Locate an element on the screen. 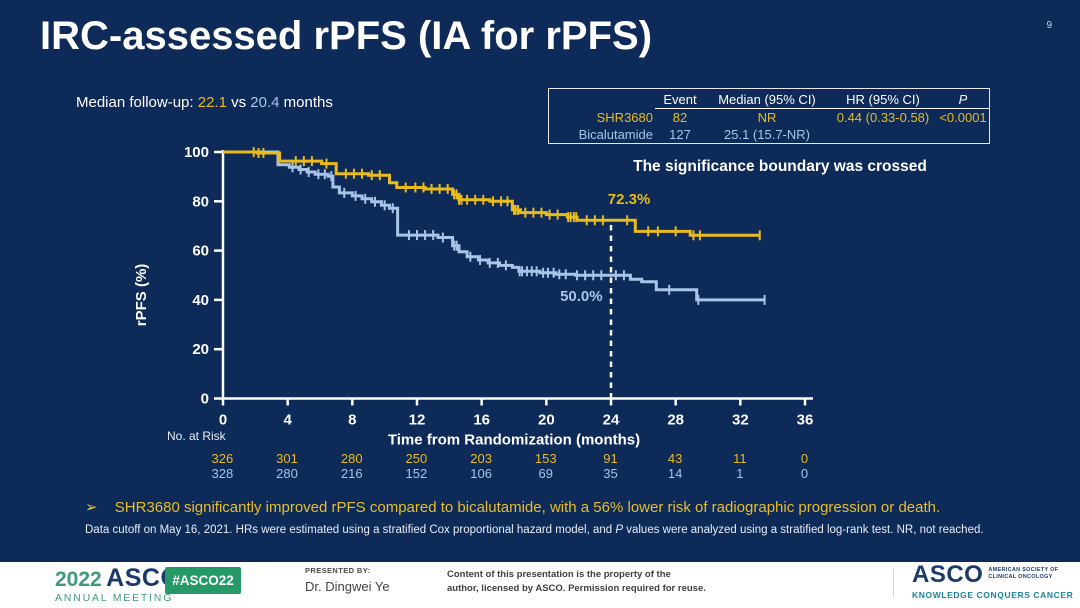 The width and height of the screenshot is (1080, 608). risk-count: 216 is located at coordinates (351, 473).